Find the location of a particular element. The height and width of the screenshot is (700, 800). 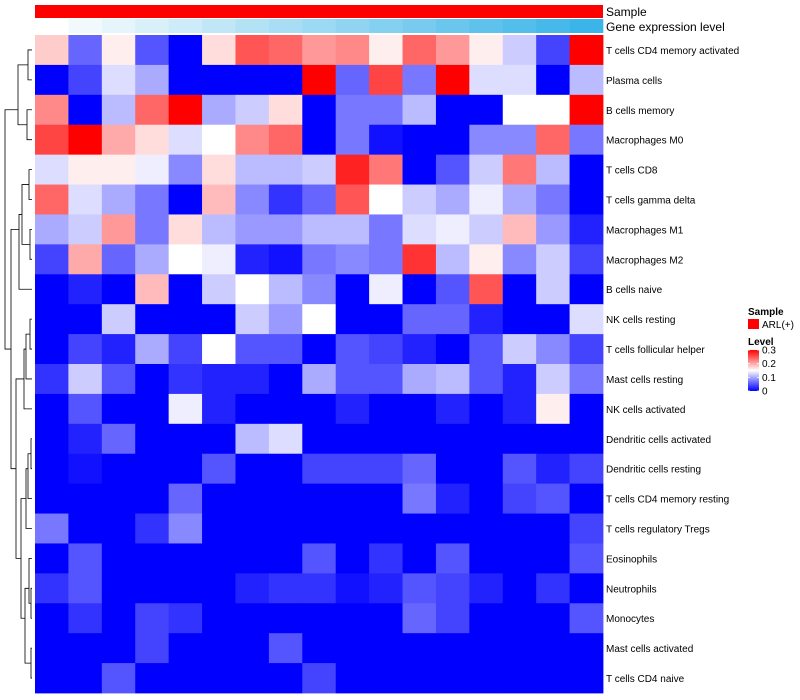

sample-track-bar is located at coordinates (319, 11).